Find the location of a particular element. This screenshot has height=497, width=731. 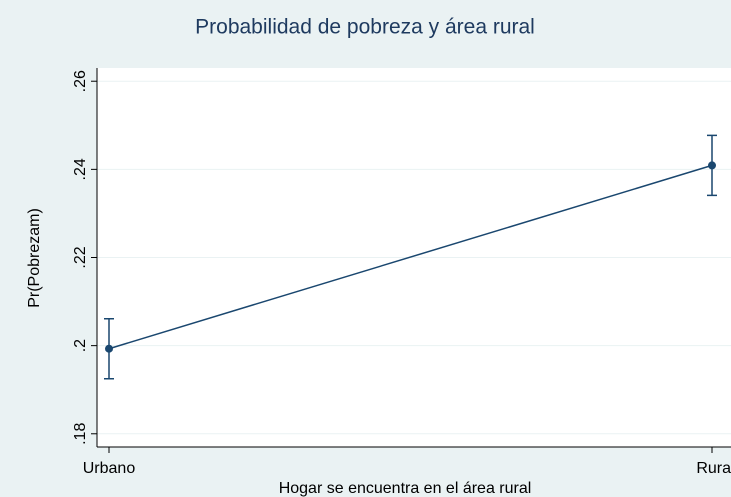

x-tick-label: Urbano is located at coordinates (109, 468).